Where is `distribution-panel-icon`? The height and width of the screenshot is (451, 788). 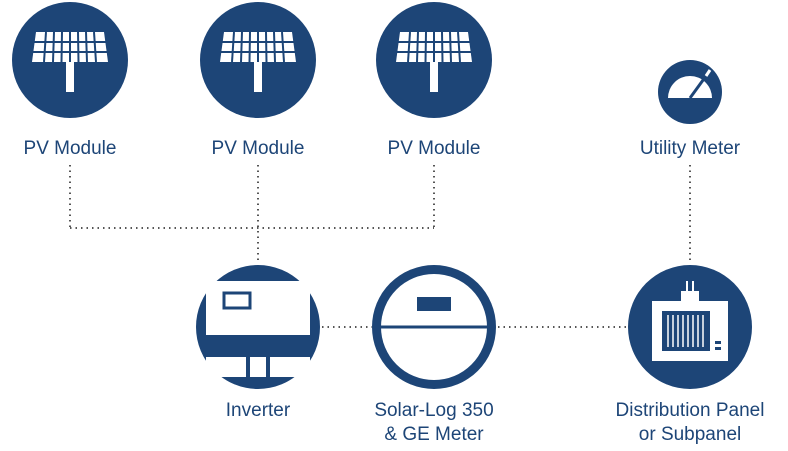
distribution-panel-icon is located at coordinates (690, 327).